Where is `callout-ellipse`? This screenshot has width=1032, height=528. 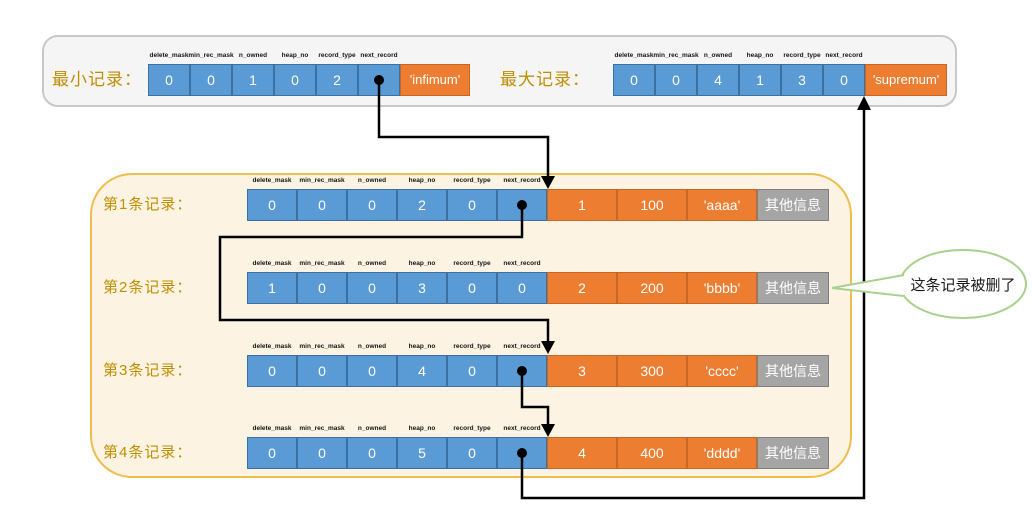 callout-ellipse is located at coordinates (963, 284).